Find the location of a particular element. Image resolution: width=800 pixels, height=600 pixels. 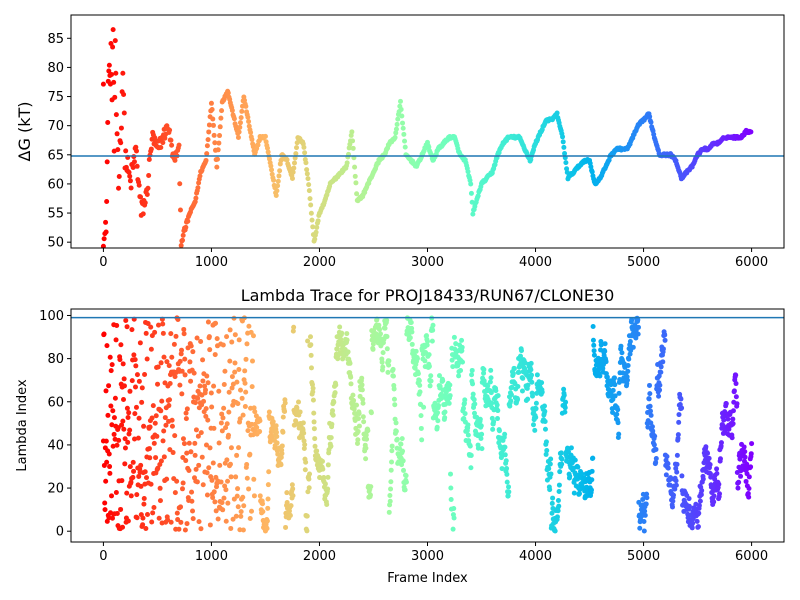

delta-g-x-ticks: 0 1000 2000 3000 4000 5000 6000 is located at coordinates (433, 259).